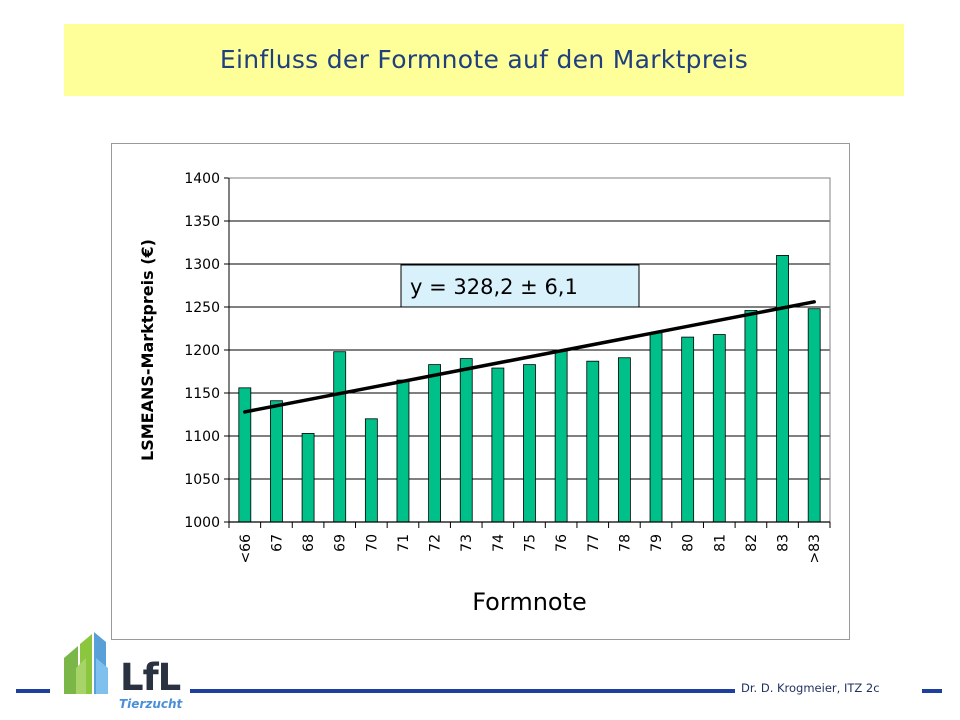  I want to click on logo-subtitle: Tierzucht, so click(151, 704).